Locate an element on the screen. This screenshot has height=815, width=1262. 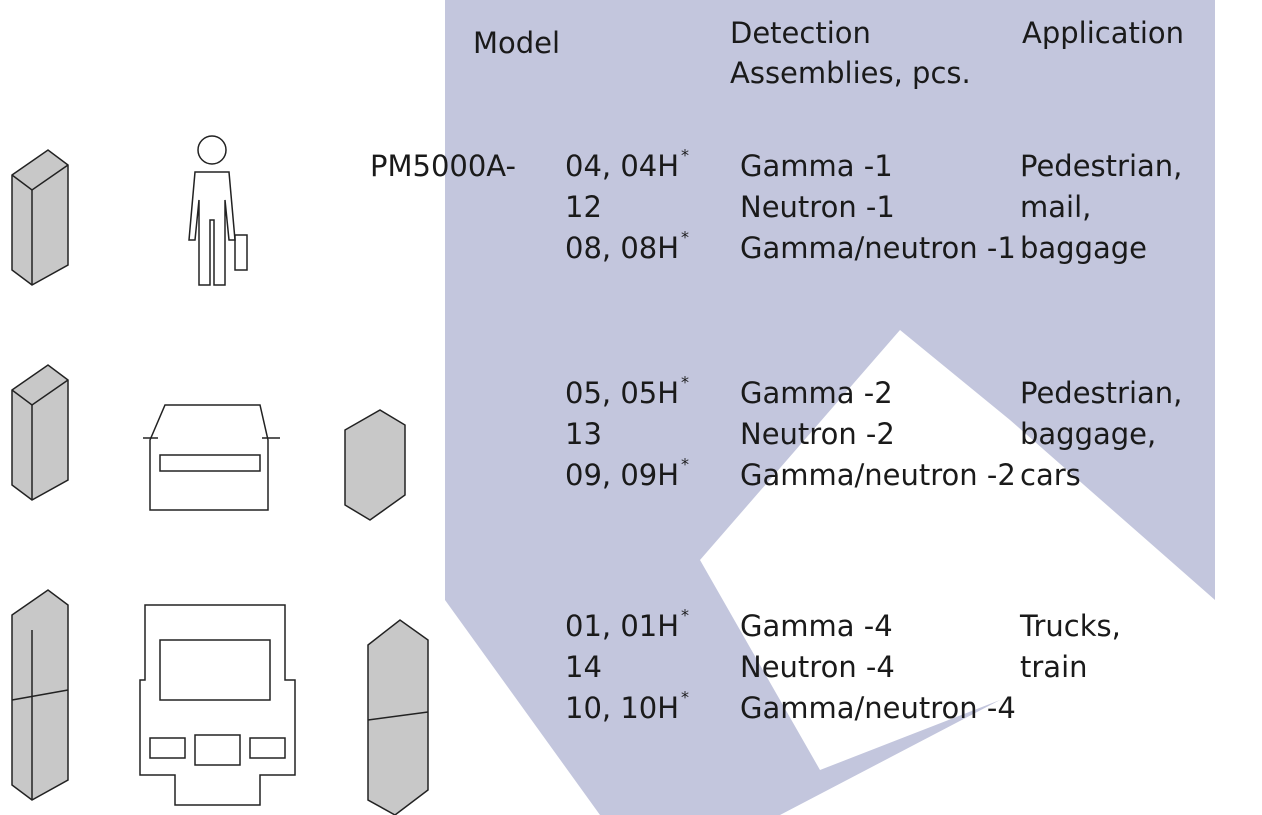
application: baggage, is located at coordinates (1088, 434).